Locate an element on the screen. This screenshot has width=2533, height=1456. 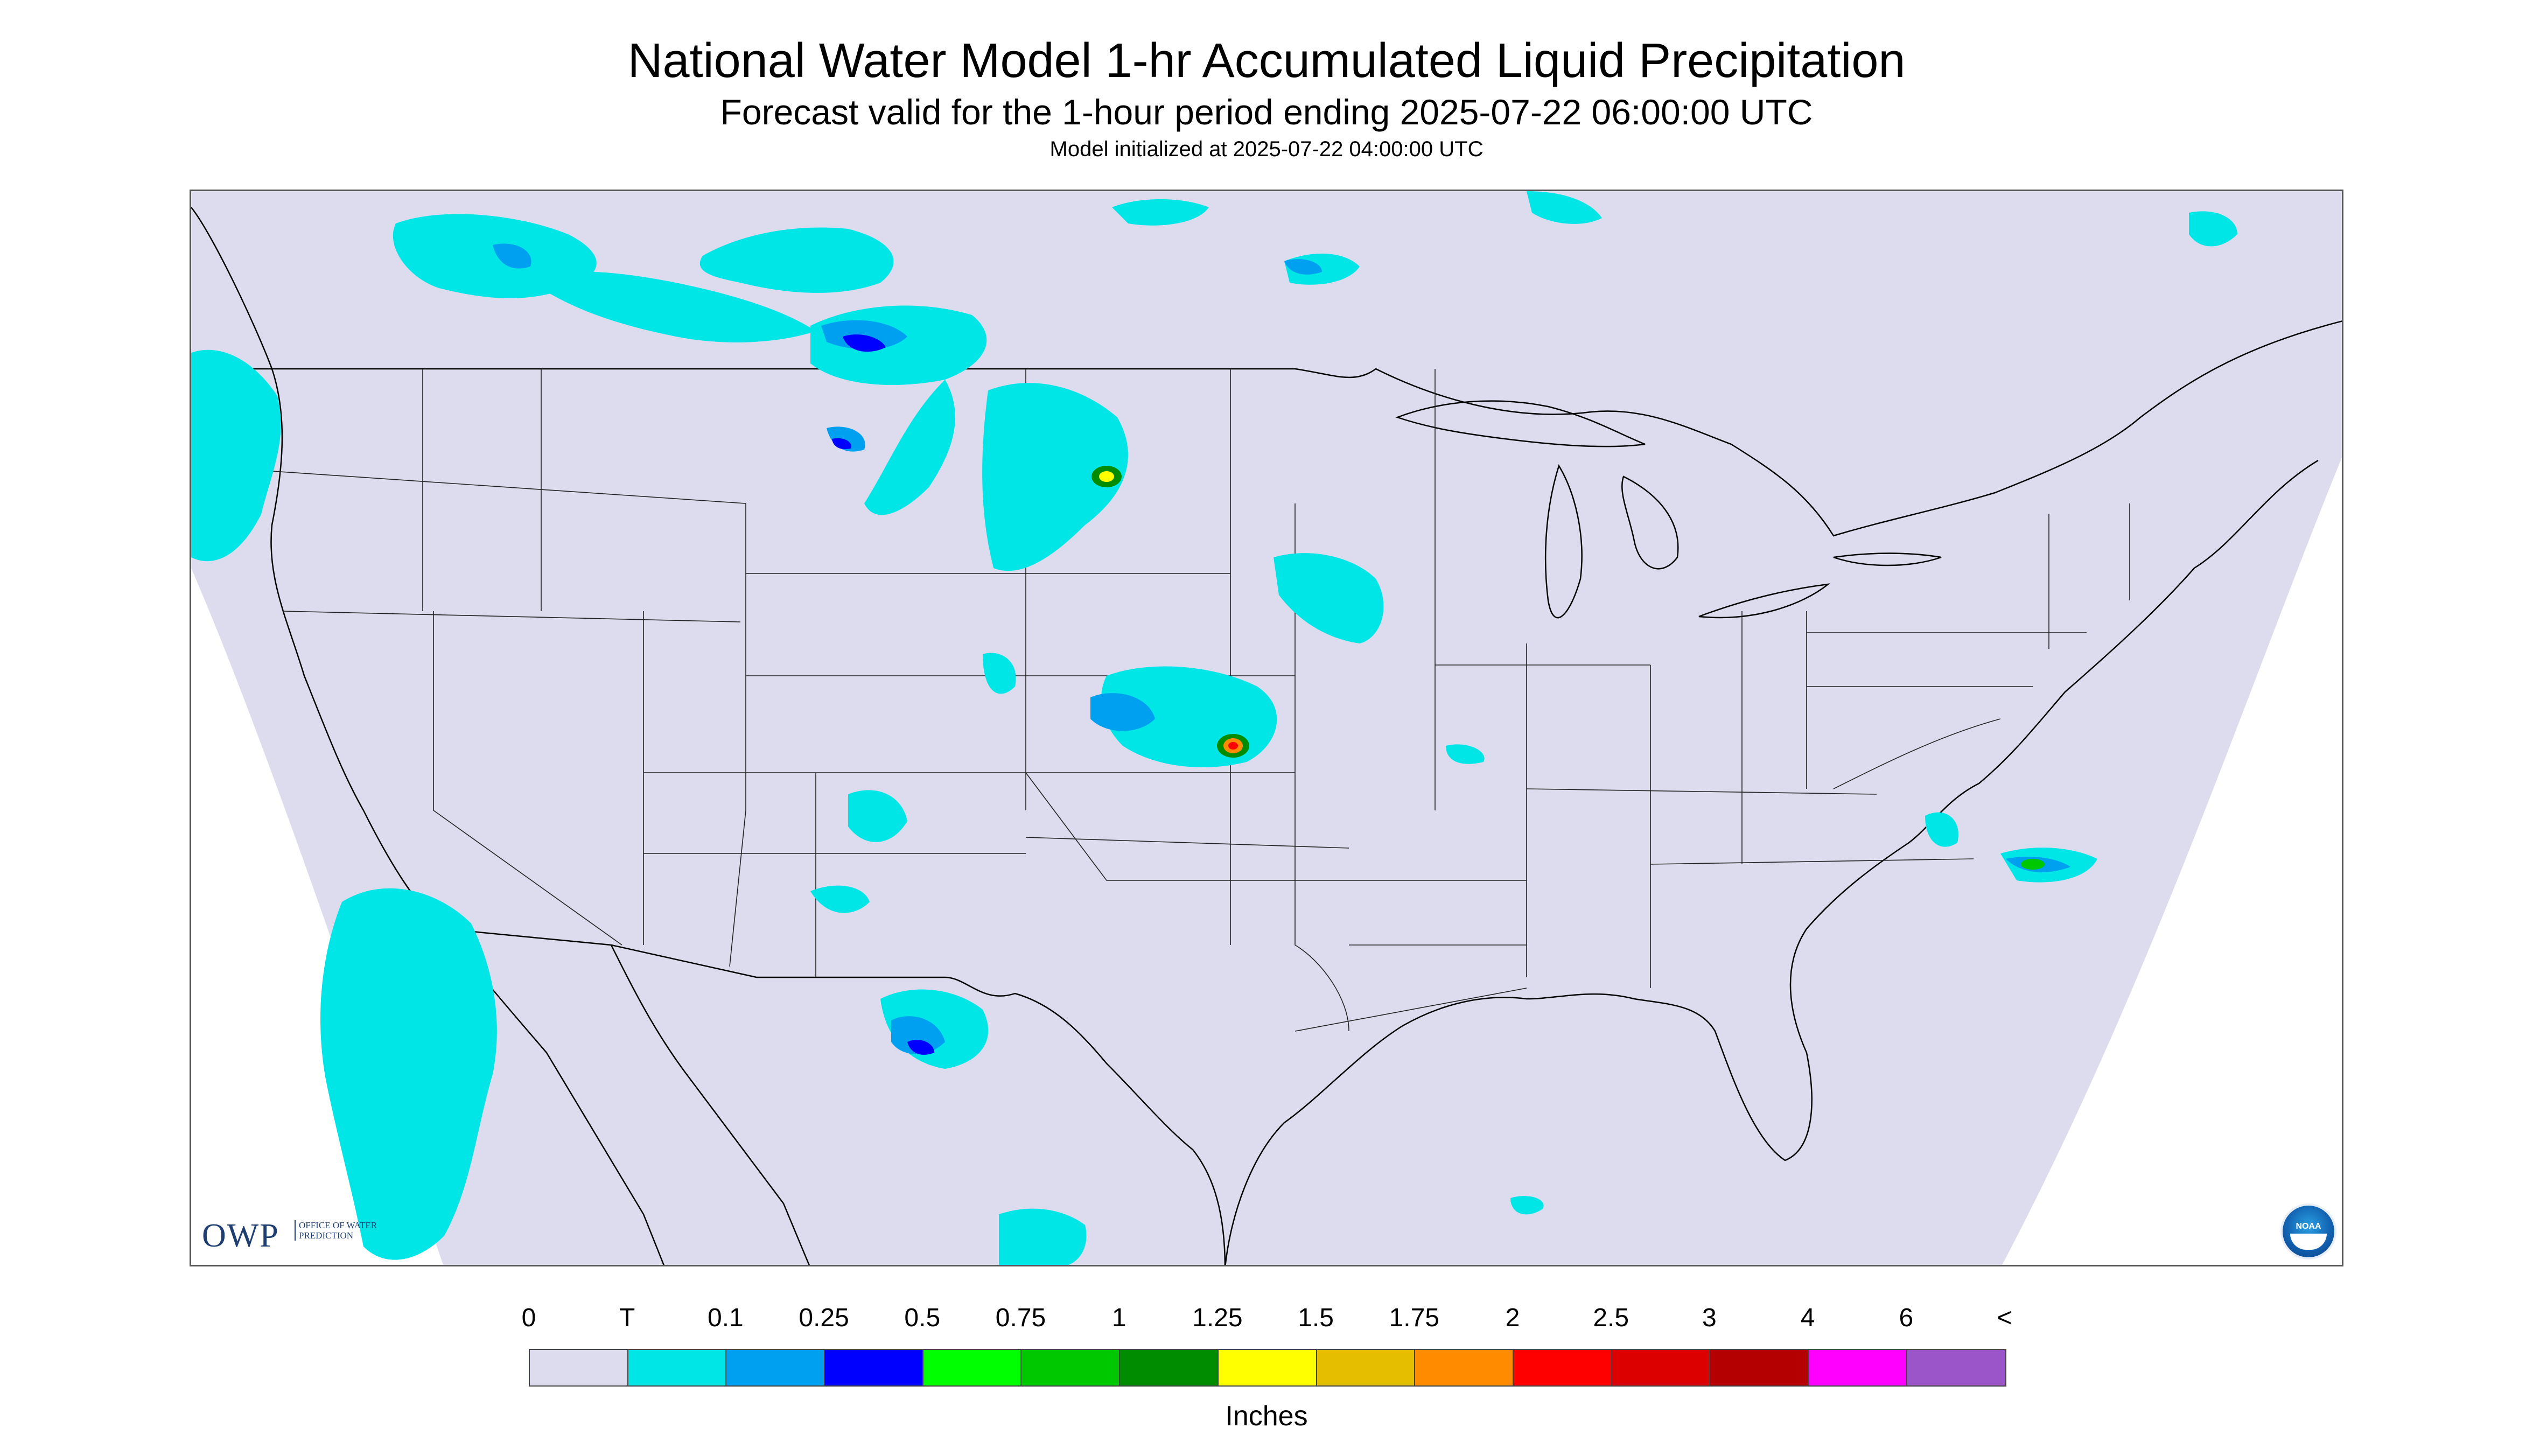
noaa-logo: NOAA is located at coordinates (2308, 1231).